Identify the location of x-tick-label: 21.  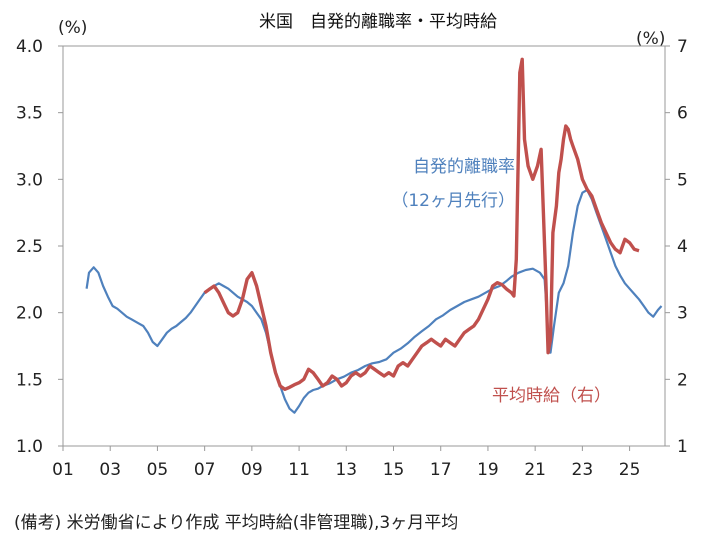
(535, 470).